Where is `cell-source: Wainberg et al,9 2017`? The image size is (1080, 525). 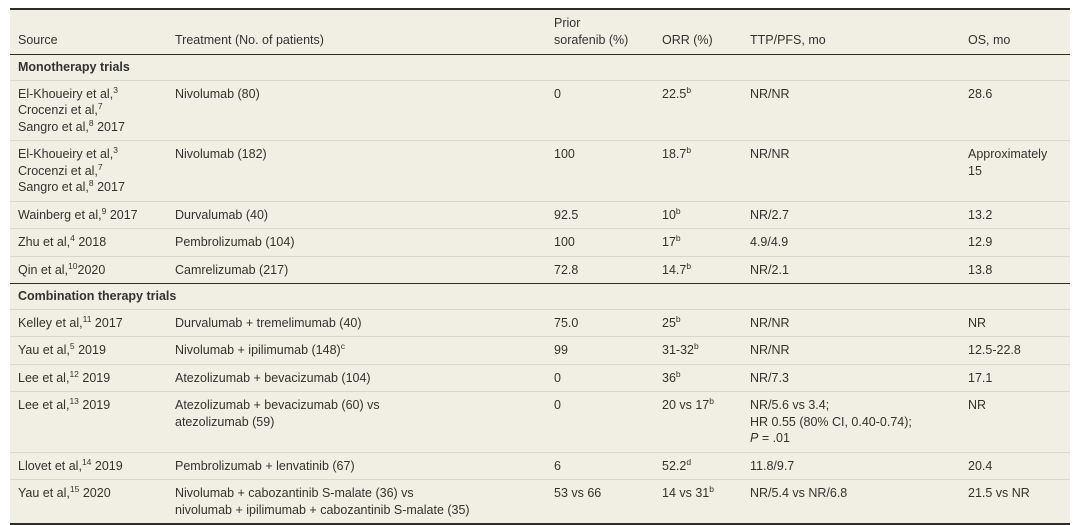 cell-source: Wainberg et al,9 2017 is located at coordinates (88, 214).